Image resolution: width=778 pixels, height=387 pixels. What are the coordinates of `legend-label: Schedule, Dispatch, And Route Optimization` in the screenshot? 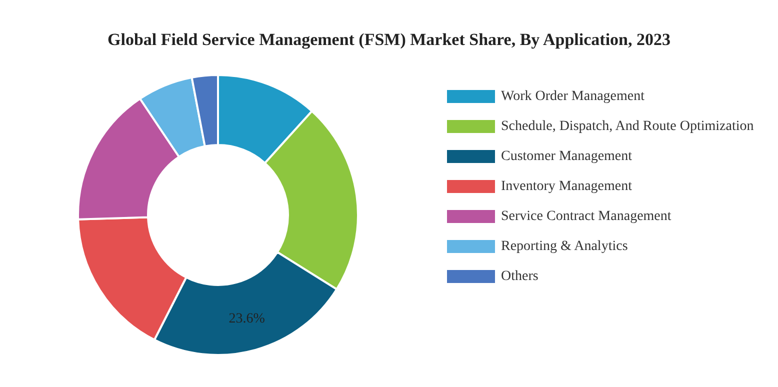 It's located at (627, 126).